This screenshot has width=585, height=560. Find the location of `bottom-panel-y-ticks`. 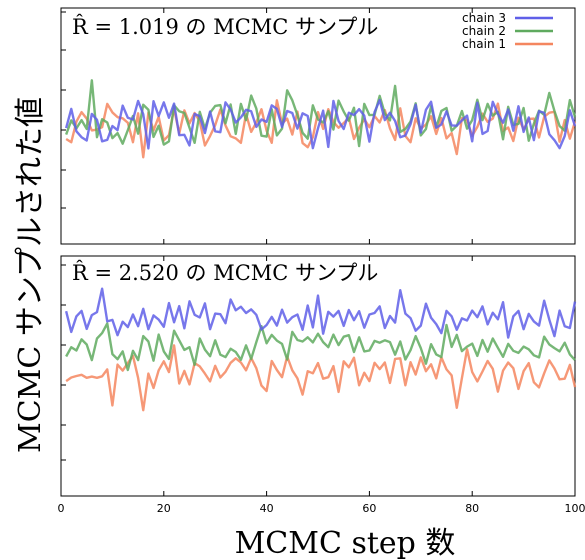

bottom-panel-y-ticks is located at coordinates (63, 362).